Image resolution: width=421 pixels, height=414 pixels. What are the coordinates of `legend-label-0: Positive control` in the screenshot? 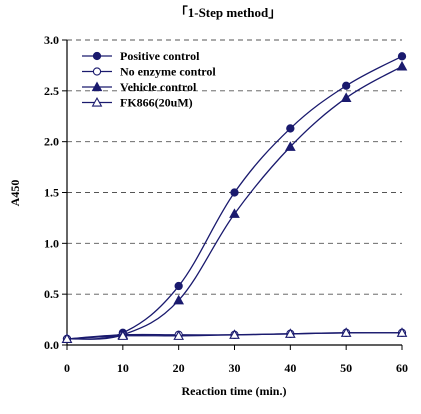 It's located at (160, 56).